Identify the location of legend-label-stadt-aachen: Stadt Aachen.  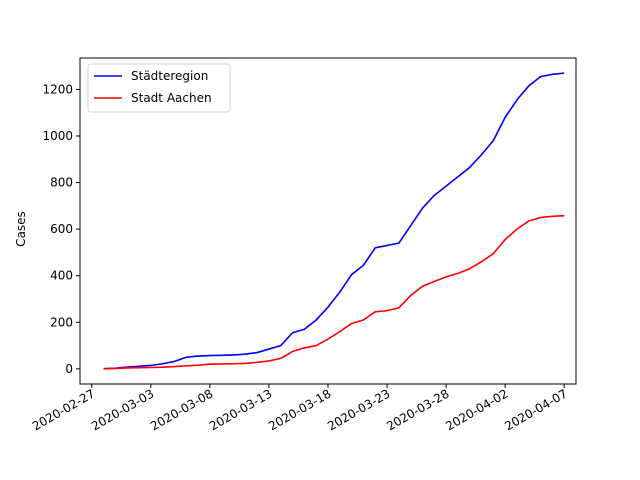
(171, 98).